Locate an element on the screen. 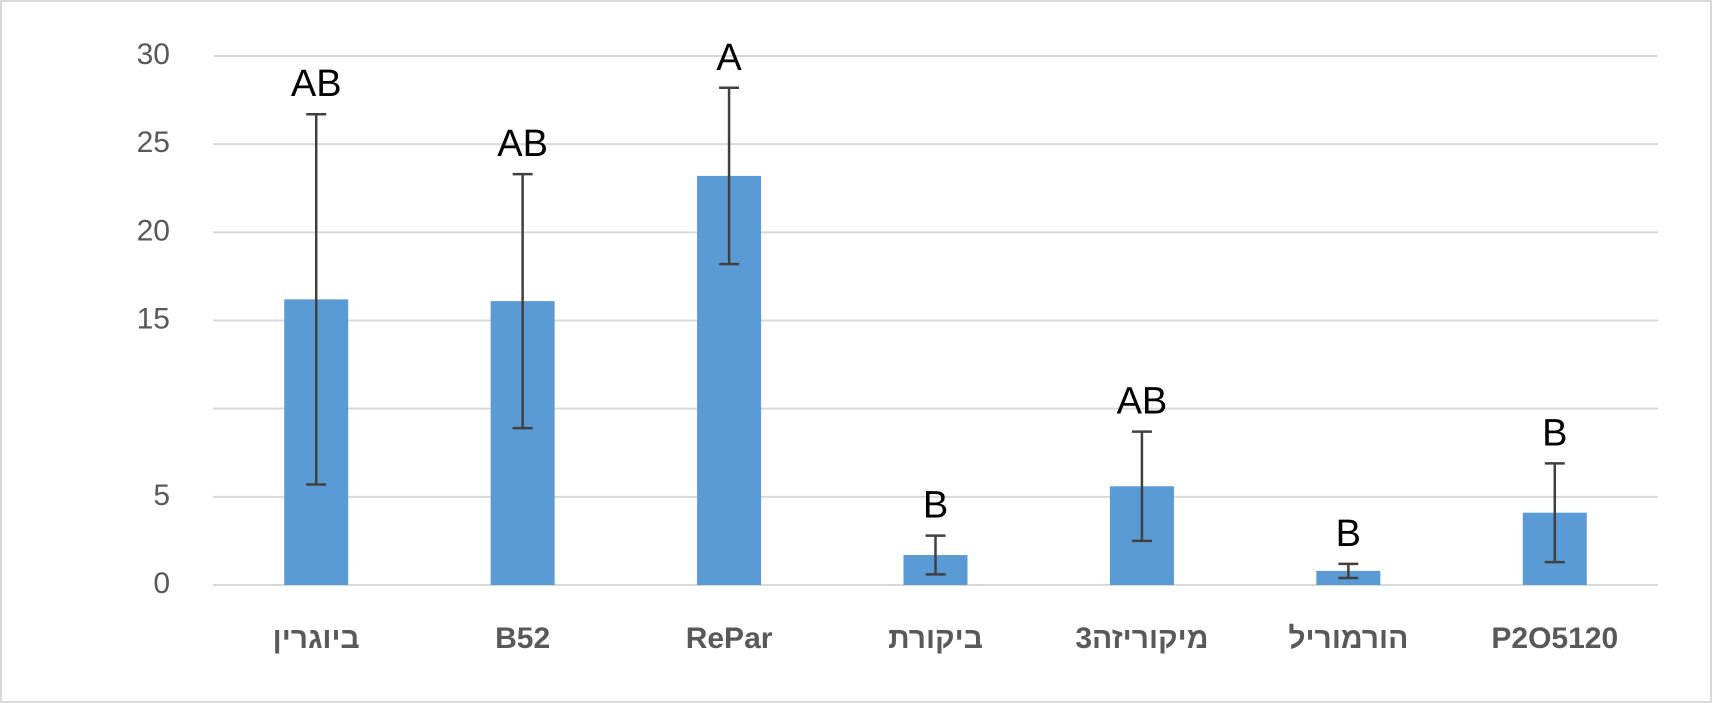 This screenshot has width=1712, height=703. y-tick-label: 30 is located at coordinates (153, 54).